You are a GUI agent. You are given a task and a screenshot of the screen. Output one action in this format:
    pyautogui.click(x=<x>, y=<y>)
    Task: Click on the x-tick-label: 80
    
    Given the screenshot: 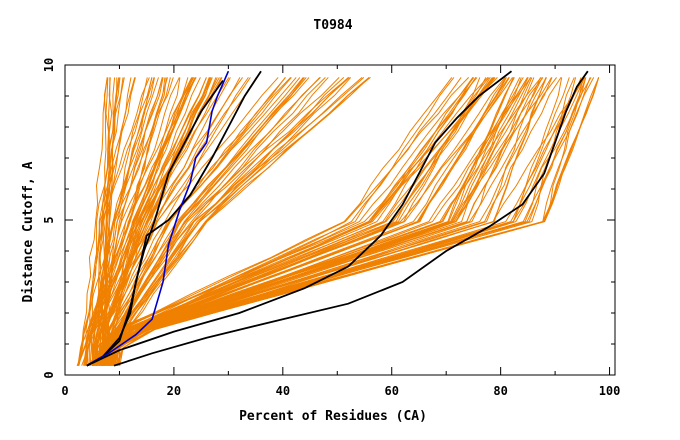 What is the action you would take?
    pyautogui.click(x=500, y=391)
    